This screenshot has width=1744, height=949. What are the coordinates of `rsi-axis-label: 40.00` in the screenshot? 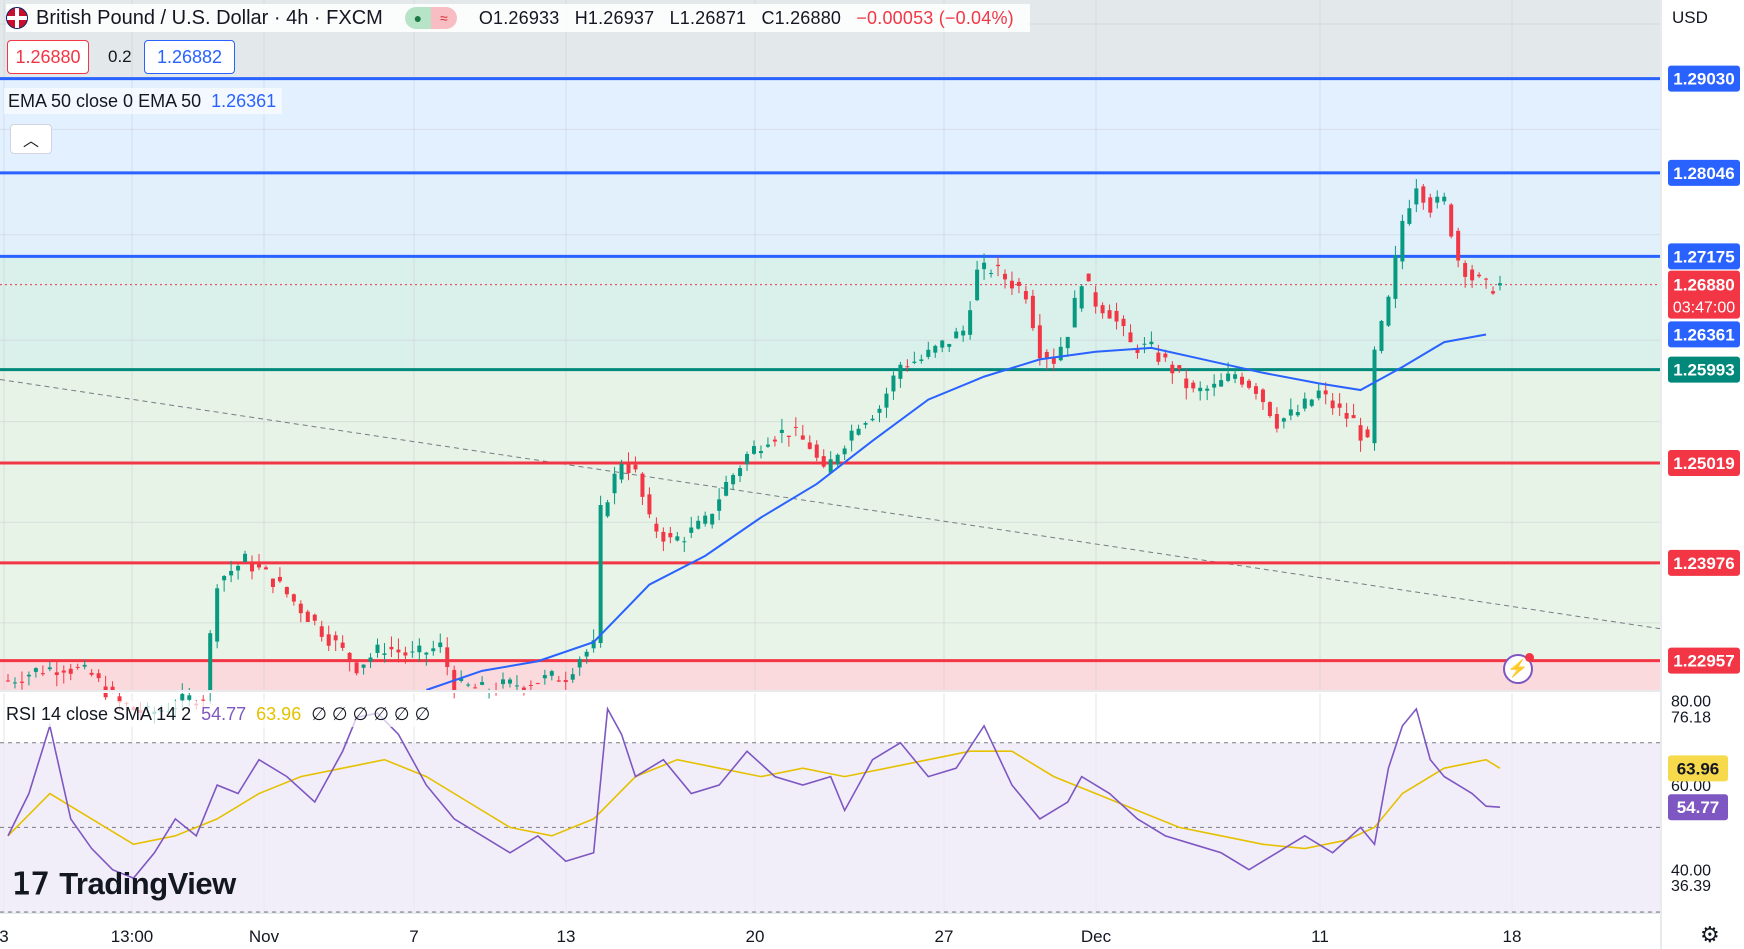 It's located at (1691, 871).